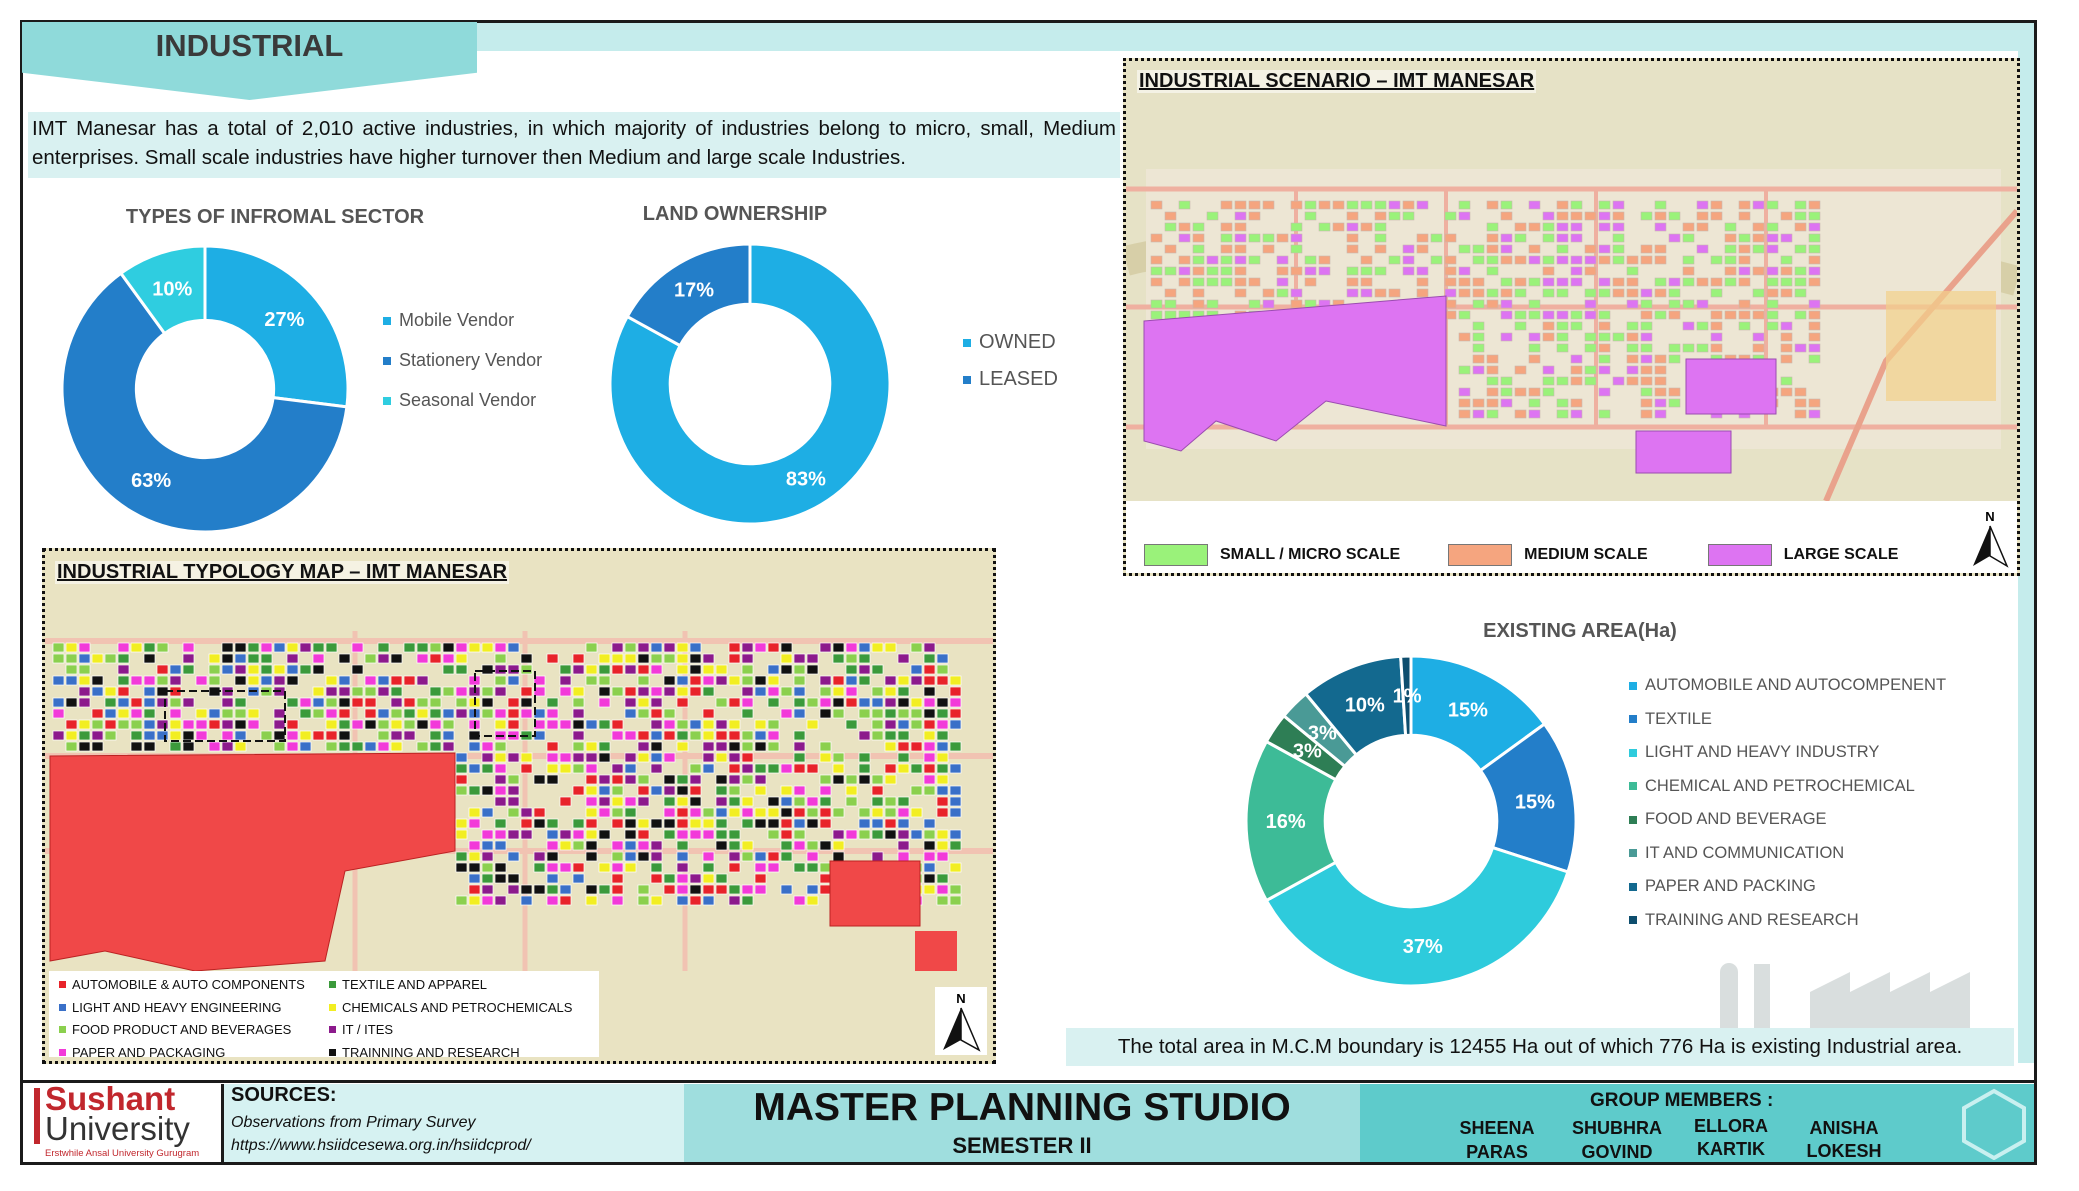 The width and height of the screenshot is (2079, 1191). What do you see at coordinates (110, 1098) in the screenshot?
I see `logo-line-1: Sushant` at bounding box center [110, 1098].